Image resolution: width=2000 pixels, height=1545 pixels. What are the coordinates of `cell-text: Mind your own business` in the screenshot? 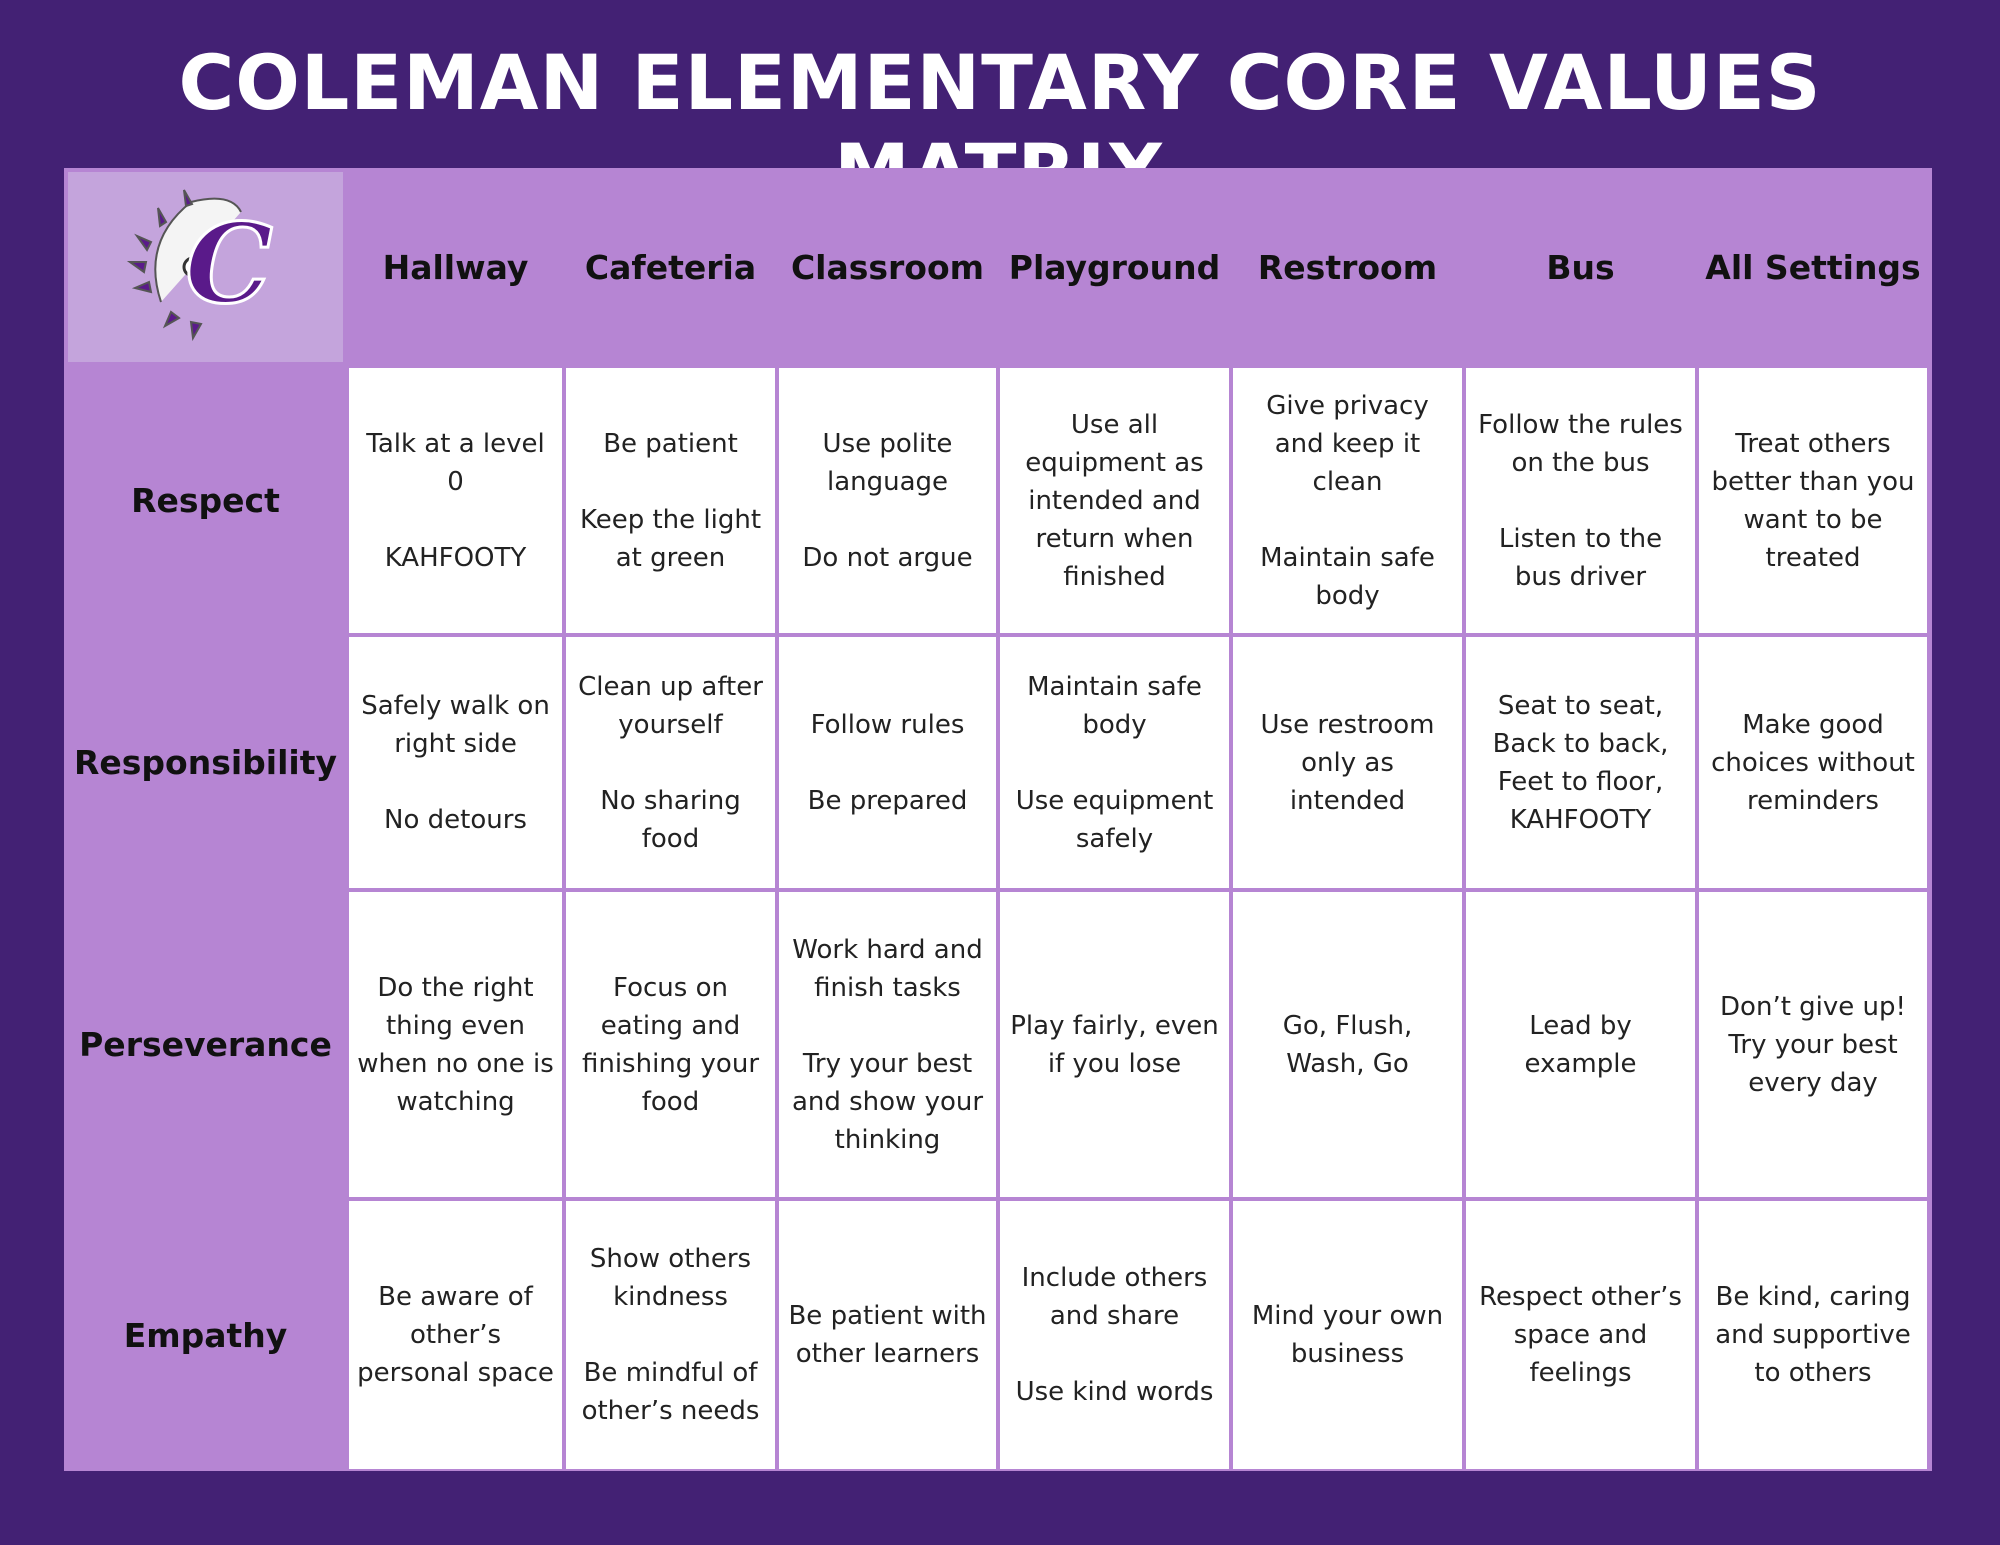 It's located at (1347, 1335).